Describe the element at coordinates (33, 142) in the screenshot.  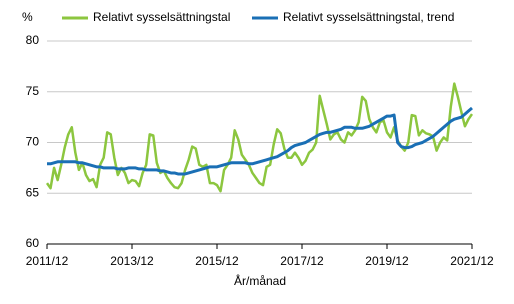
I see `y-tick-label: 70` at that location.